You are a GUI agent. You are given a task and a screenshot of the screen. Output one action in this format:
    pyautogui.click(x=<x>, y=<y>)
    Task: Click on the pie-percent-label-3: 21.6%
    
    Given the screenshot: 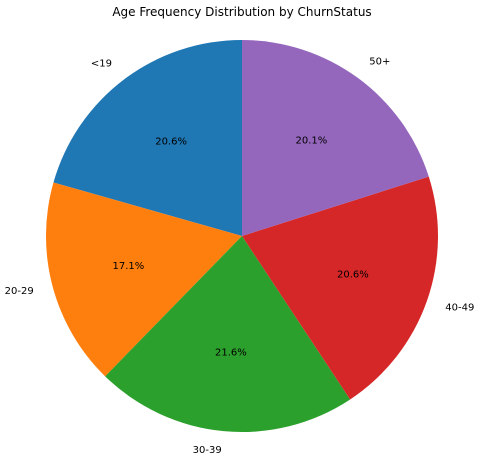 What is the action you would take?
    pyautogui.click(x=231, y=353)
    